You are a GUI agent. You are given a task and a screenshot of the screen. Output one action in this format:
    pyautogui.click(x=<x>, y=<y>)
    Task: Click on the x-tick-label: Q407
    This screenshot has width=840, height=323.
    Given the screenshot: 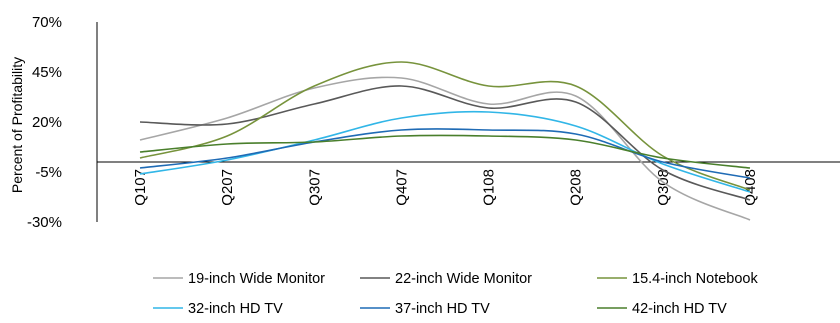 What is the action you would take?
    pyautogui.click(x=401, y=187)
    